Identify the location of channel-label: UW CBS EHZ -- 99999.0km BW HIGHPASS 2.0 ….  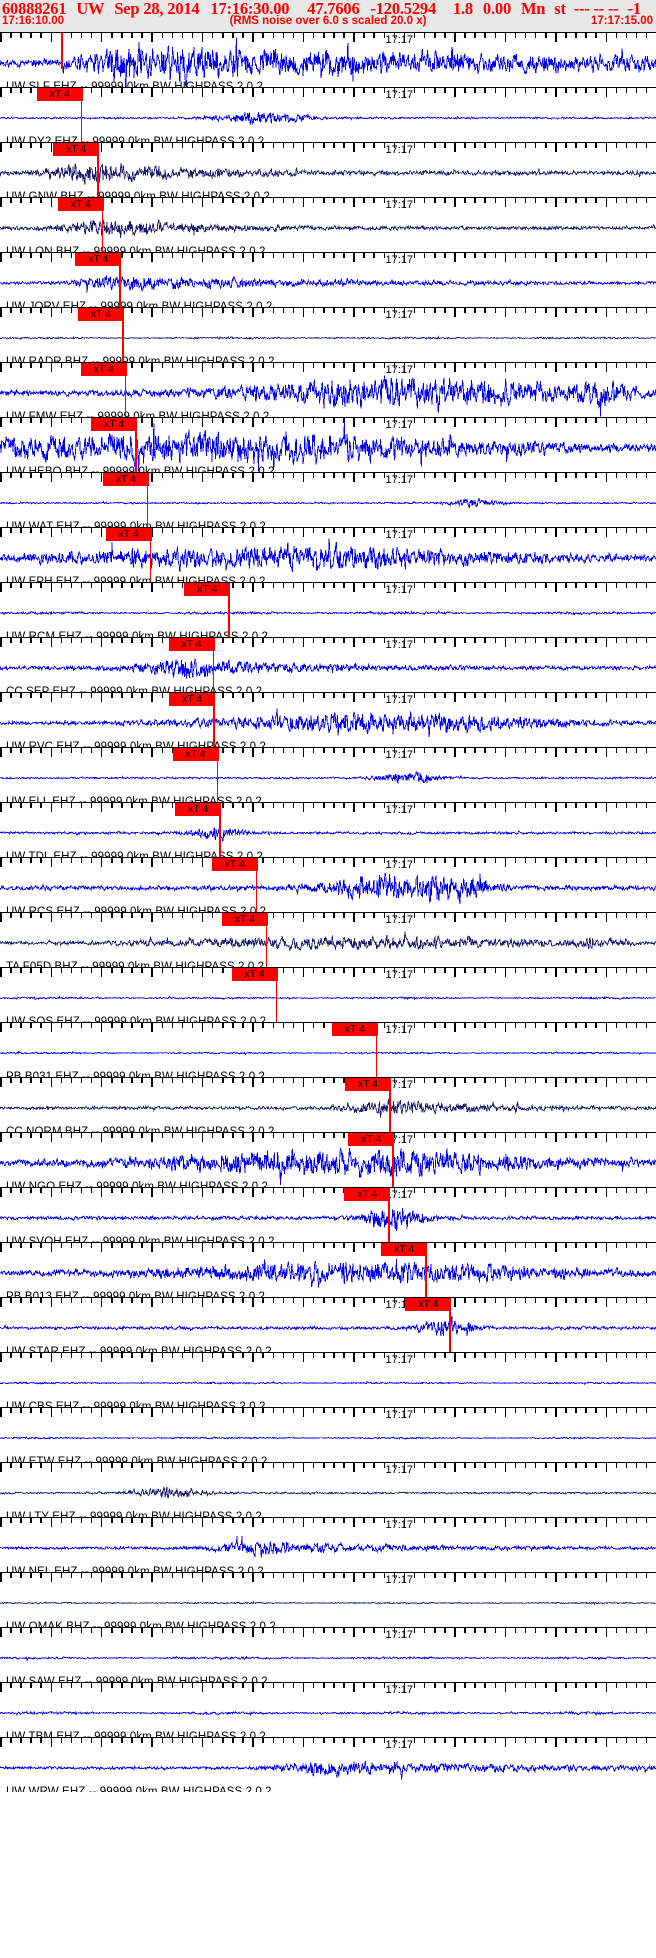
(136, 1404).